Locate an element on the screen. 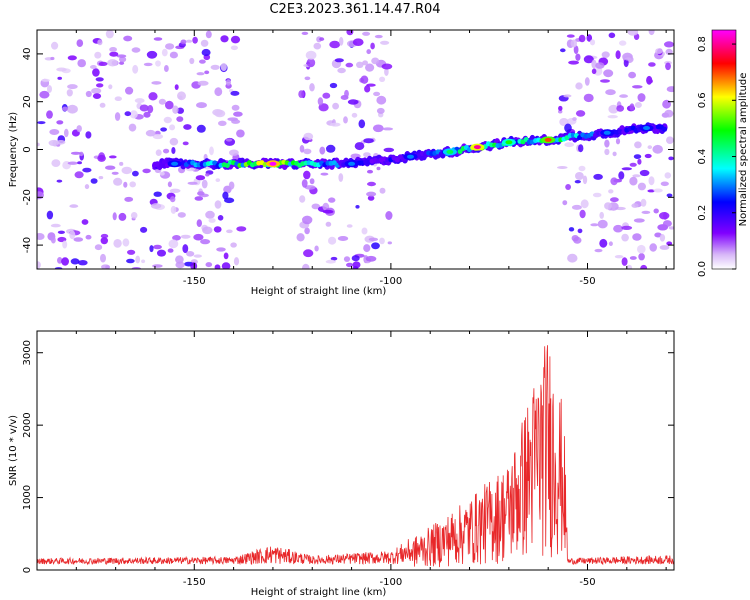  snr-ytick-label: 1000 is located at coordinates (27, 497).